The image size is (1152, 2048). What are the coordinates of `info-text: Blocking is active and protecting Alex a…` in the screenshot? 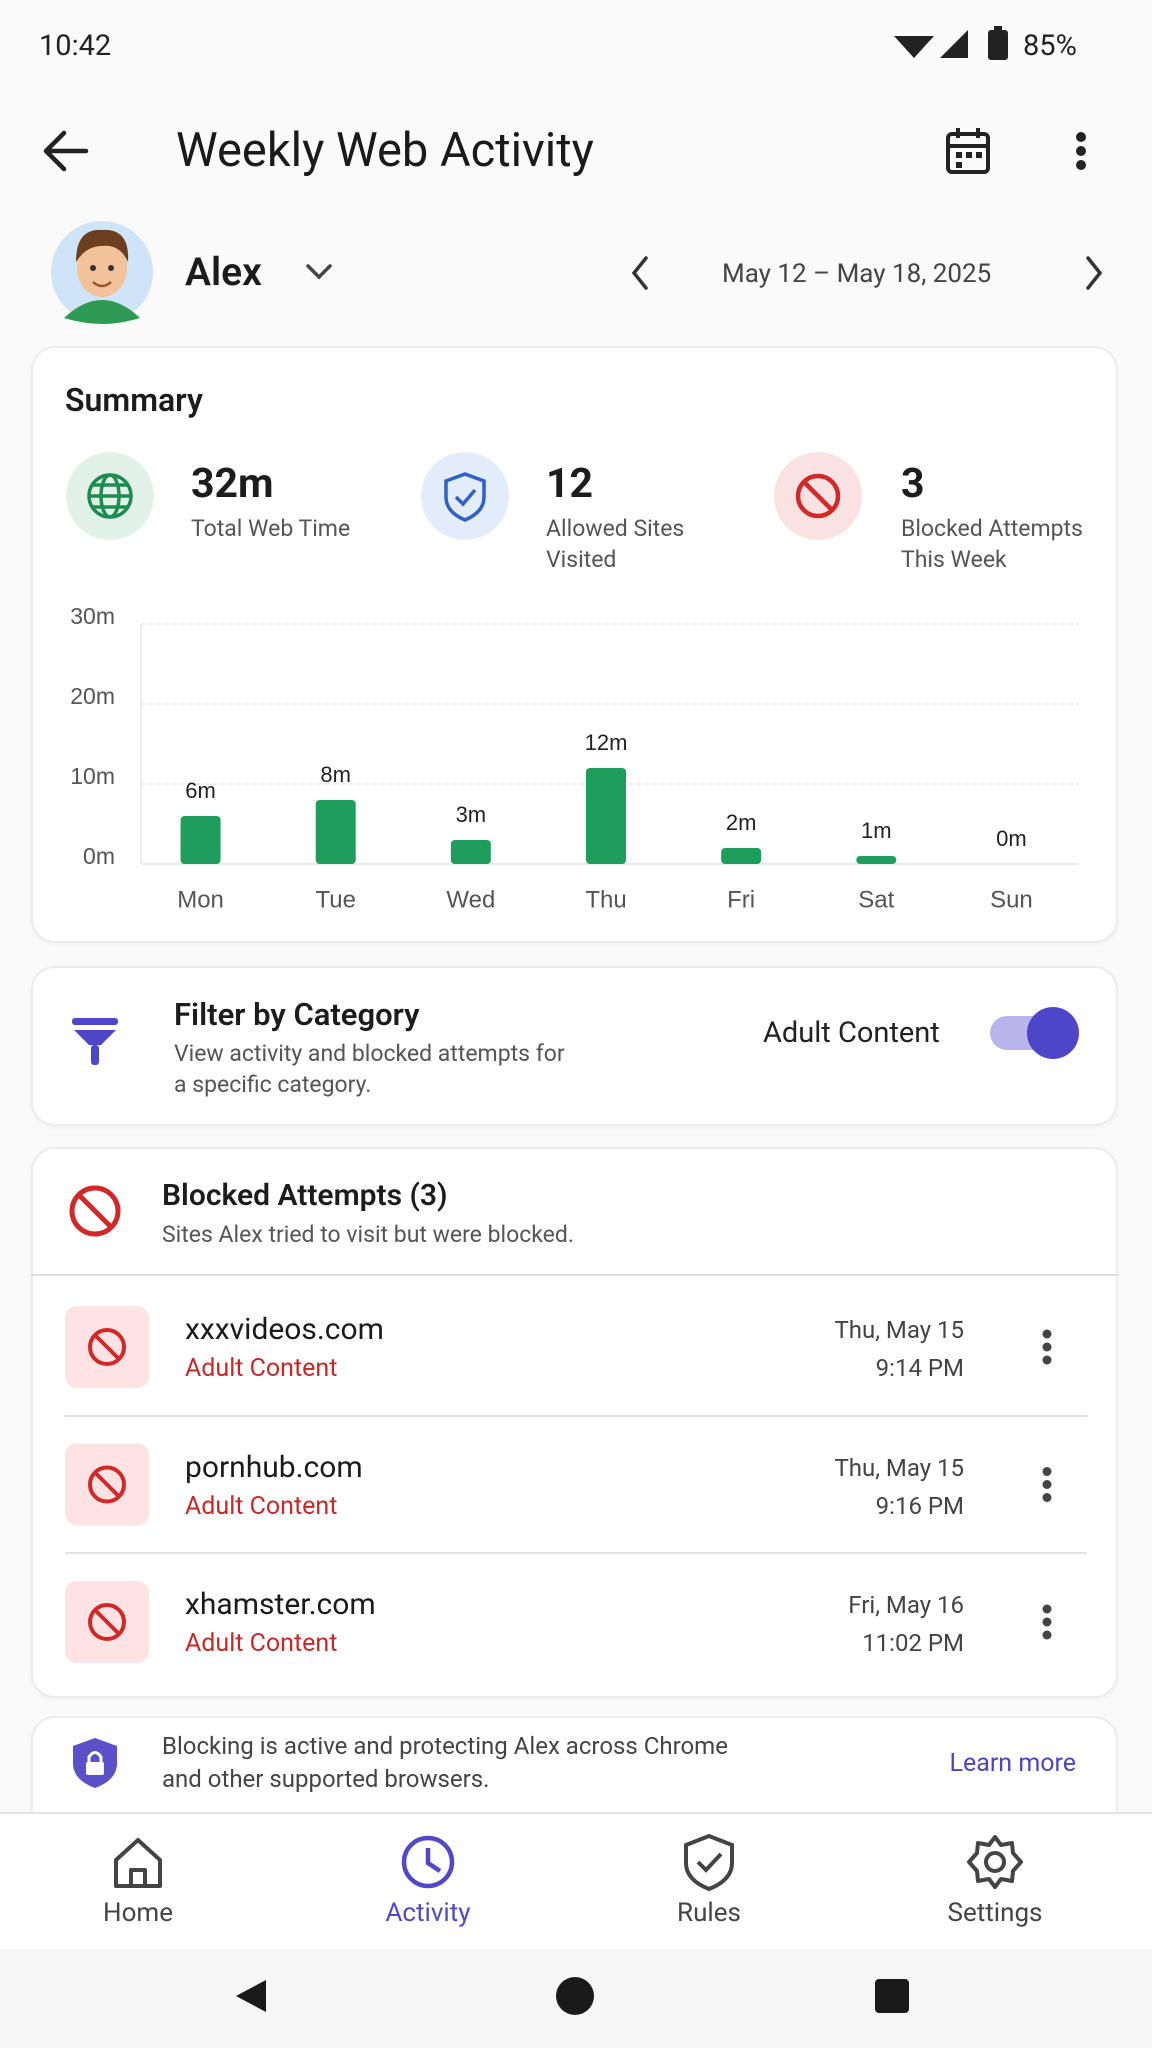 It's located at (445, 1762).